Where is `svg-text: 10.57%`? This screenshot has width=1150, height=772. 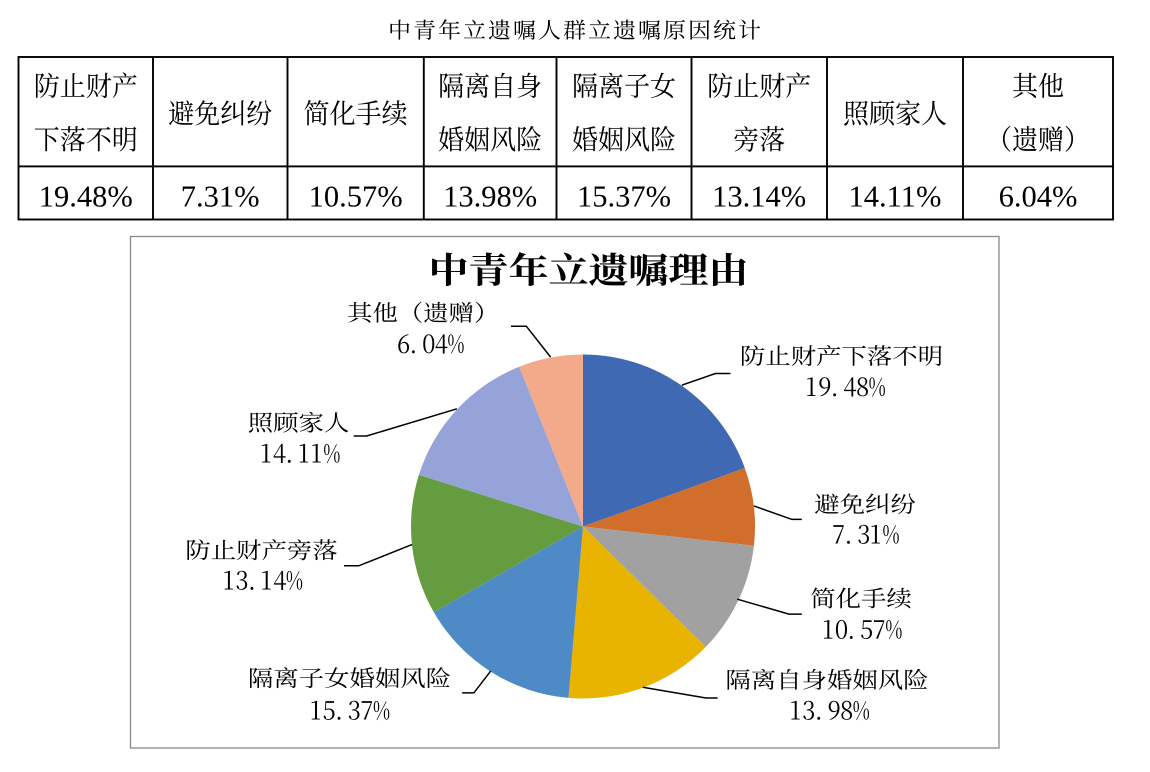
svg-text: 10.57% is located at coordinates (356, 197).